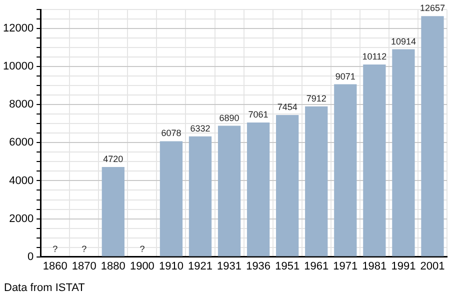 The width and height of the screenshot is (455, 303). What do you see at coordinates (287, 266) in the screenshot?
I see `x-tick-label: 1951` at bounding box center [287, 266].